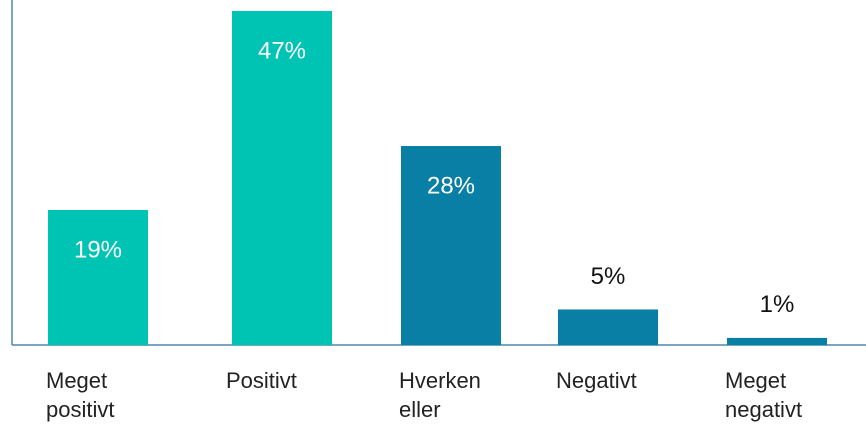  I want to click on category-label: Positivt, so click(261, 380).